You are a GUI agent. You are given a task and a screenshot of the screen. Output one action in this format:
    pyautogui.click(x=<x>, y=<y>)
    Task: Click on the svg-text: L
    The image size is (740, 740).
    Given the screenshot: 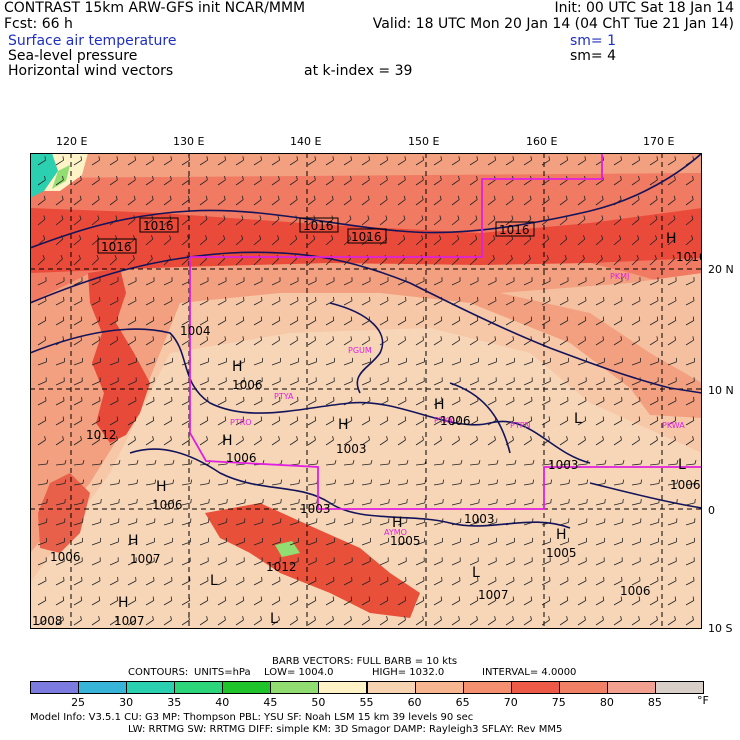 What is the action you would take?
    pyautogui.click(x=476, y=573)
    